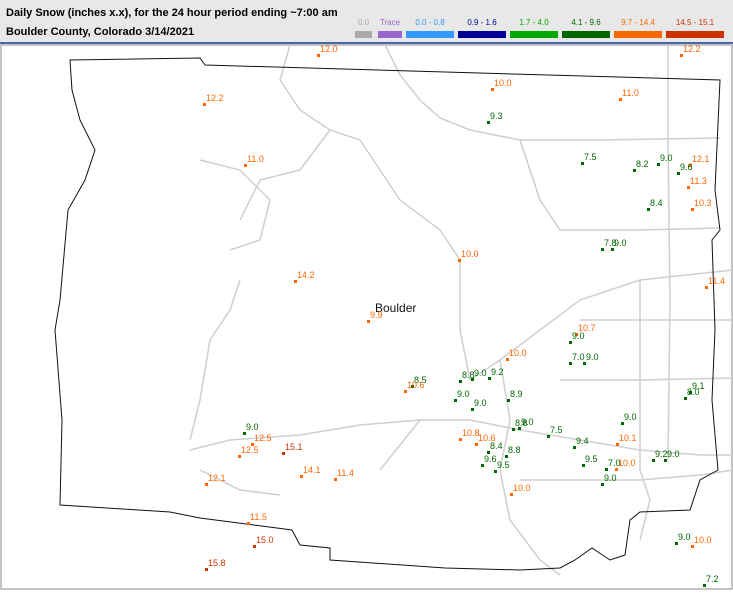 The width and height of the screenshot is (733, 606). What do you see at coordinates (364, 22) in the screenshot?
I see `legend-label: 0.0` at bounding box center [364, 22].